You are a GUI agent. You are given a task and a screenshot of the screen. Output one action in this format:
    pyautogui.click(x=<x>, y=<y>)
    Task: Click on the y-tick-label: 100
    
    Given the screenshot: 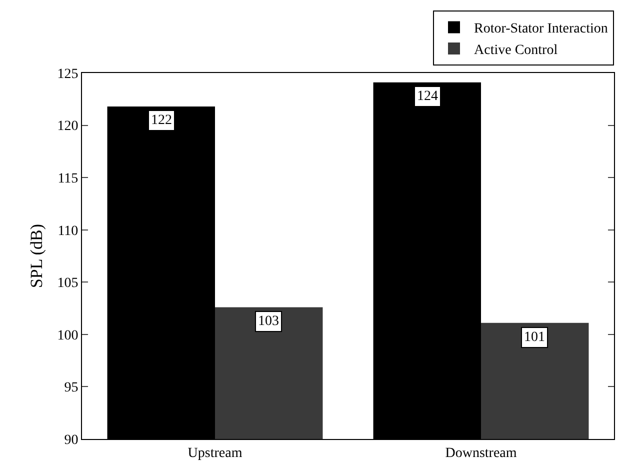 What is the action you would take?
    pyautogui.click(x=67, y=336)
    